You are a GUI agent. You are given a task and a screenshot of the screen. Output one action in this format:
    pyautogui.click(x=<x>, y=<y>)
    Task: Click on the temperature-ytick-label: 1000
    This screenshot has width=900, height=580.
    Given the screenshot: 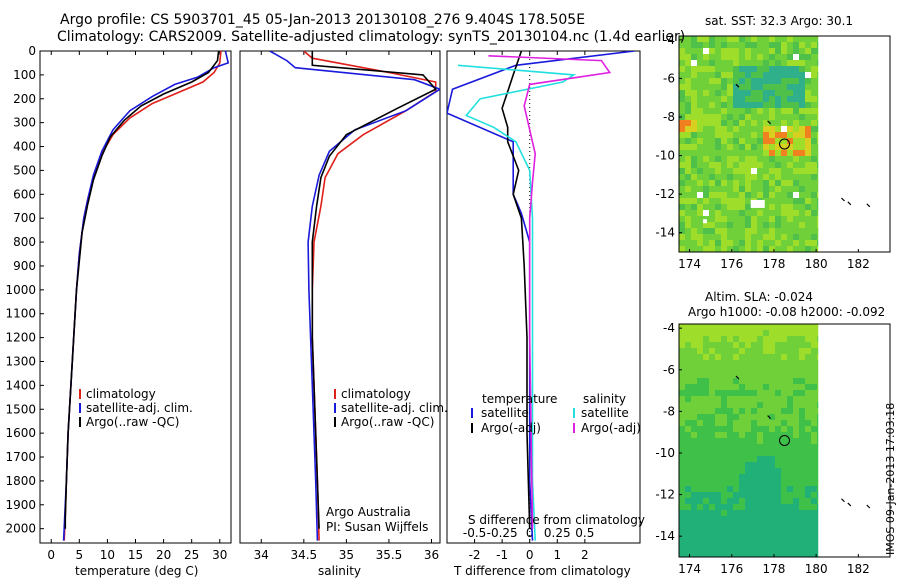 What is the action you would take?
    pyautogui.click(x=20, y=290)
    